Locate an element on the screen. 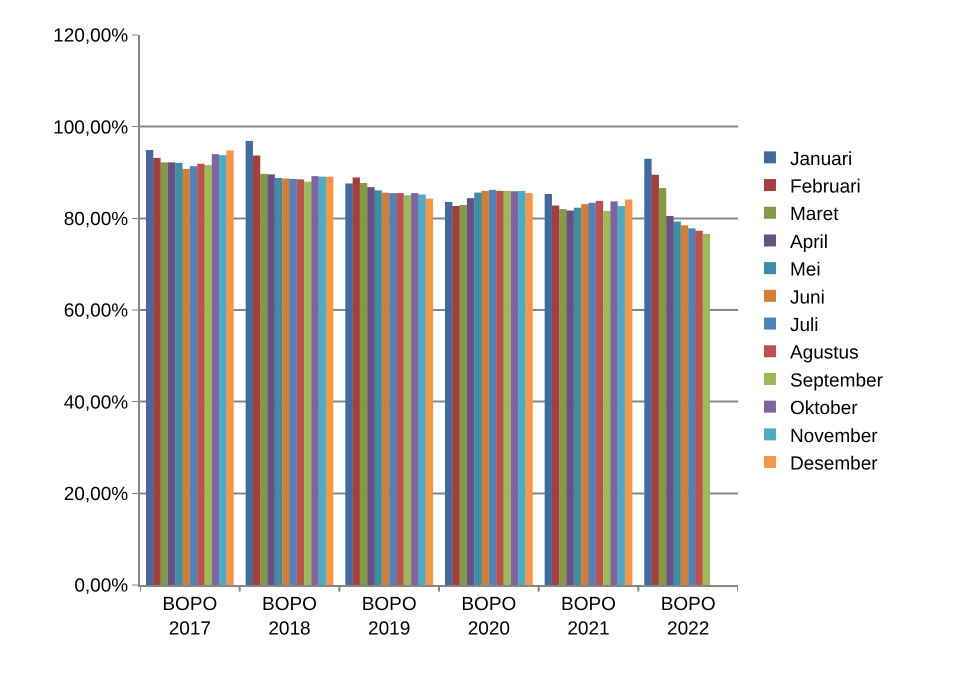  legend-label: Desember is located at coordinates (834, 463).